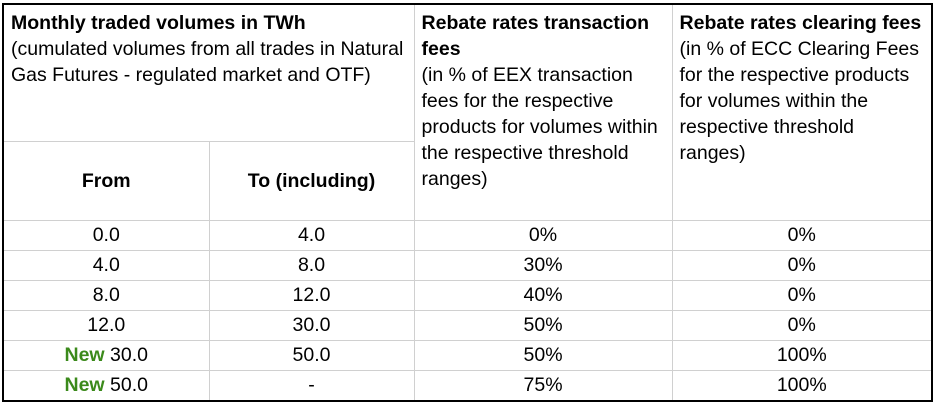 The height and width of the screenshot is (402, 936). What do you see at coordinates (311, 265) in the screenshot?
I see `to-cell: 8.0` at bounding box center [311, 265].